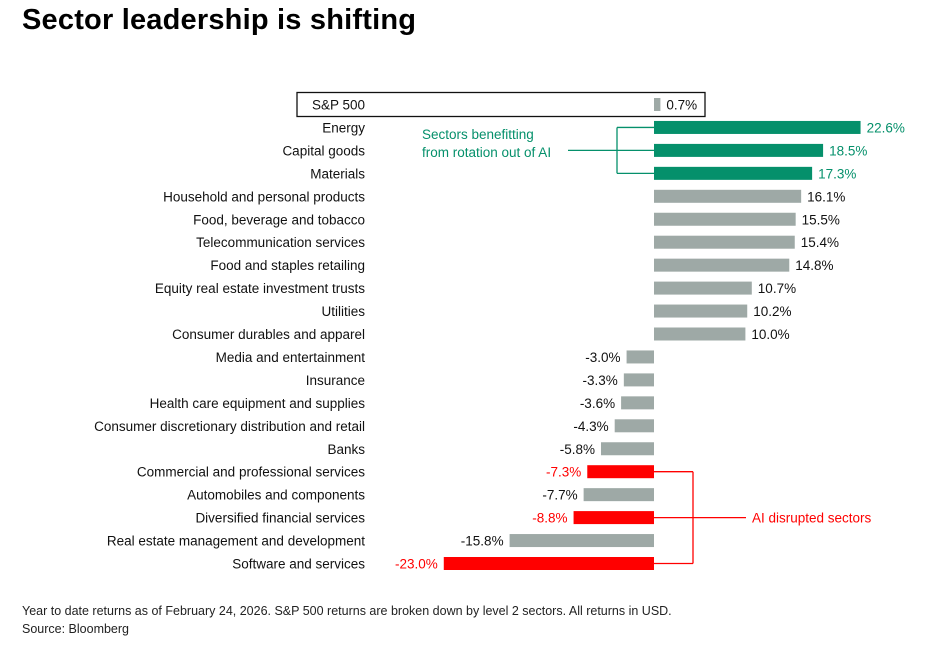  What do you see at coordinates (590, 426) in the screenshot?
I see `value-label: -4.3%` at bounding box center [590, 426].